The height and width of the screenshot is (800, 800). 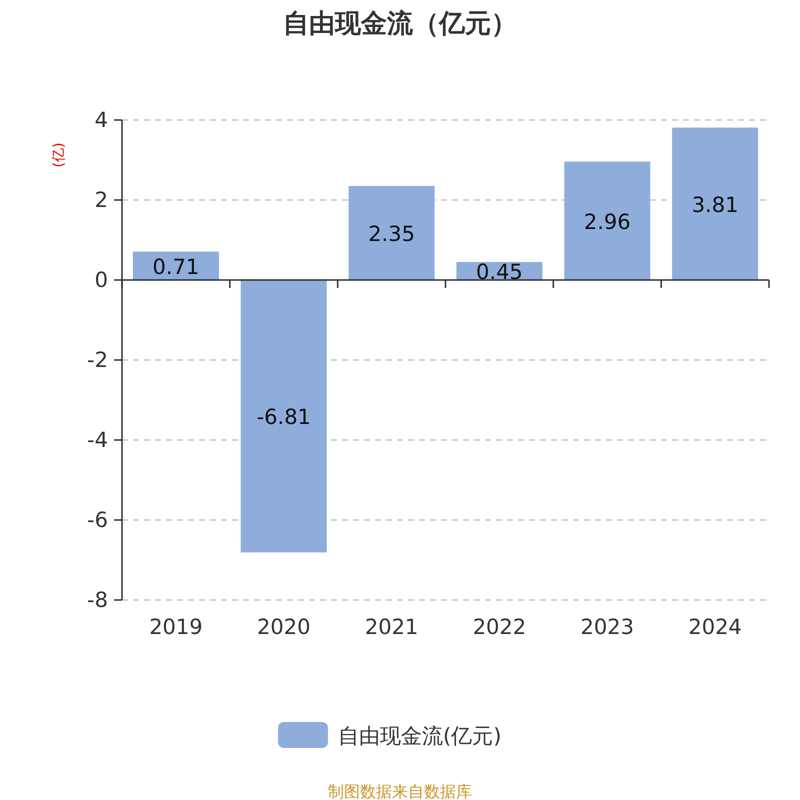 I want to click on data-label: 2.35, so click(x=391, y=234).